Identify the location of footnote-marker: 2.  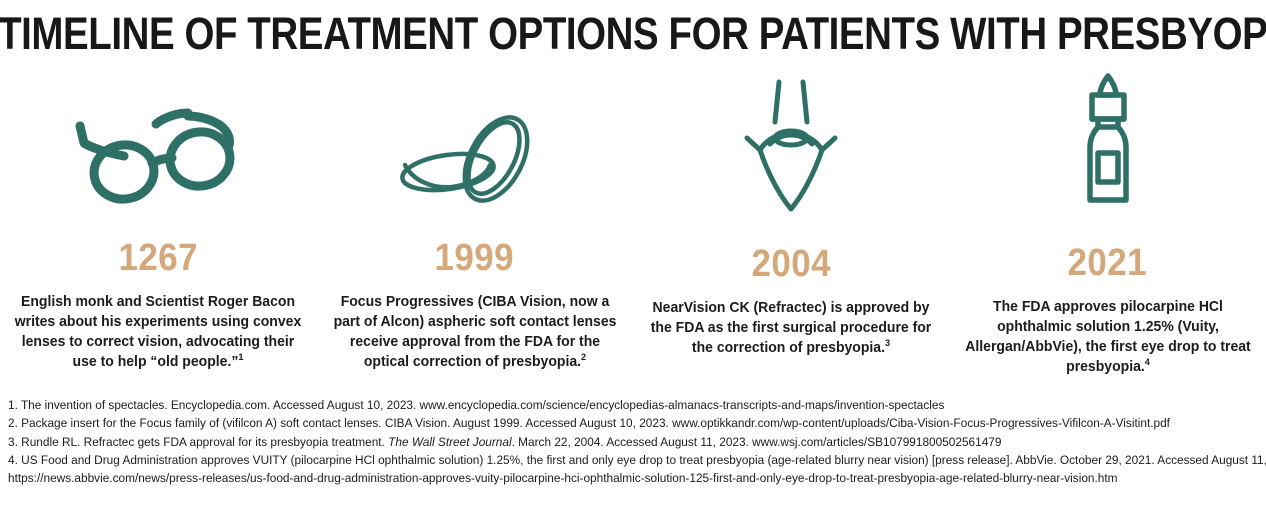
(583, 358).